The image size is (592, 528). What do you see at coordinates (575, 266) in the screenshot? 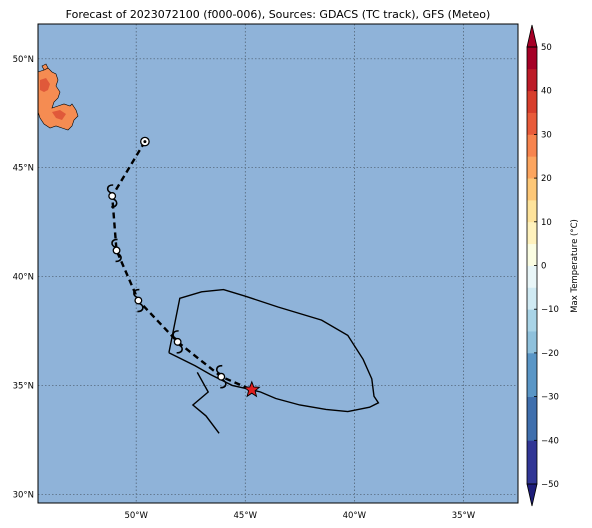
I see `colorbar-label: Max Temperature (°C)` at bounding box center [575, 266].